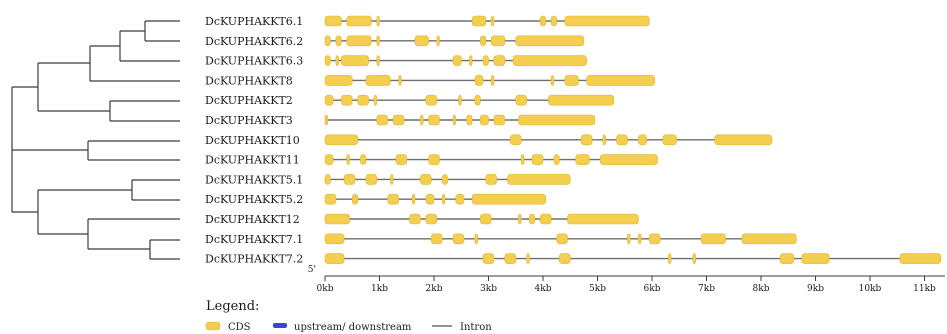  I want to click on gene-label: DcKUPHAKKT11, so click(252, 160).